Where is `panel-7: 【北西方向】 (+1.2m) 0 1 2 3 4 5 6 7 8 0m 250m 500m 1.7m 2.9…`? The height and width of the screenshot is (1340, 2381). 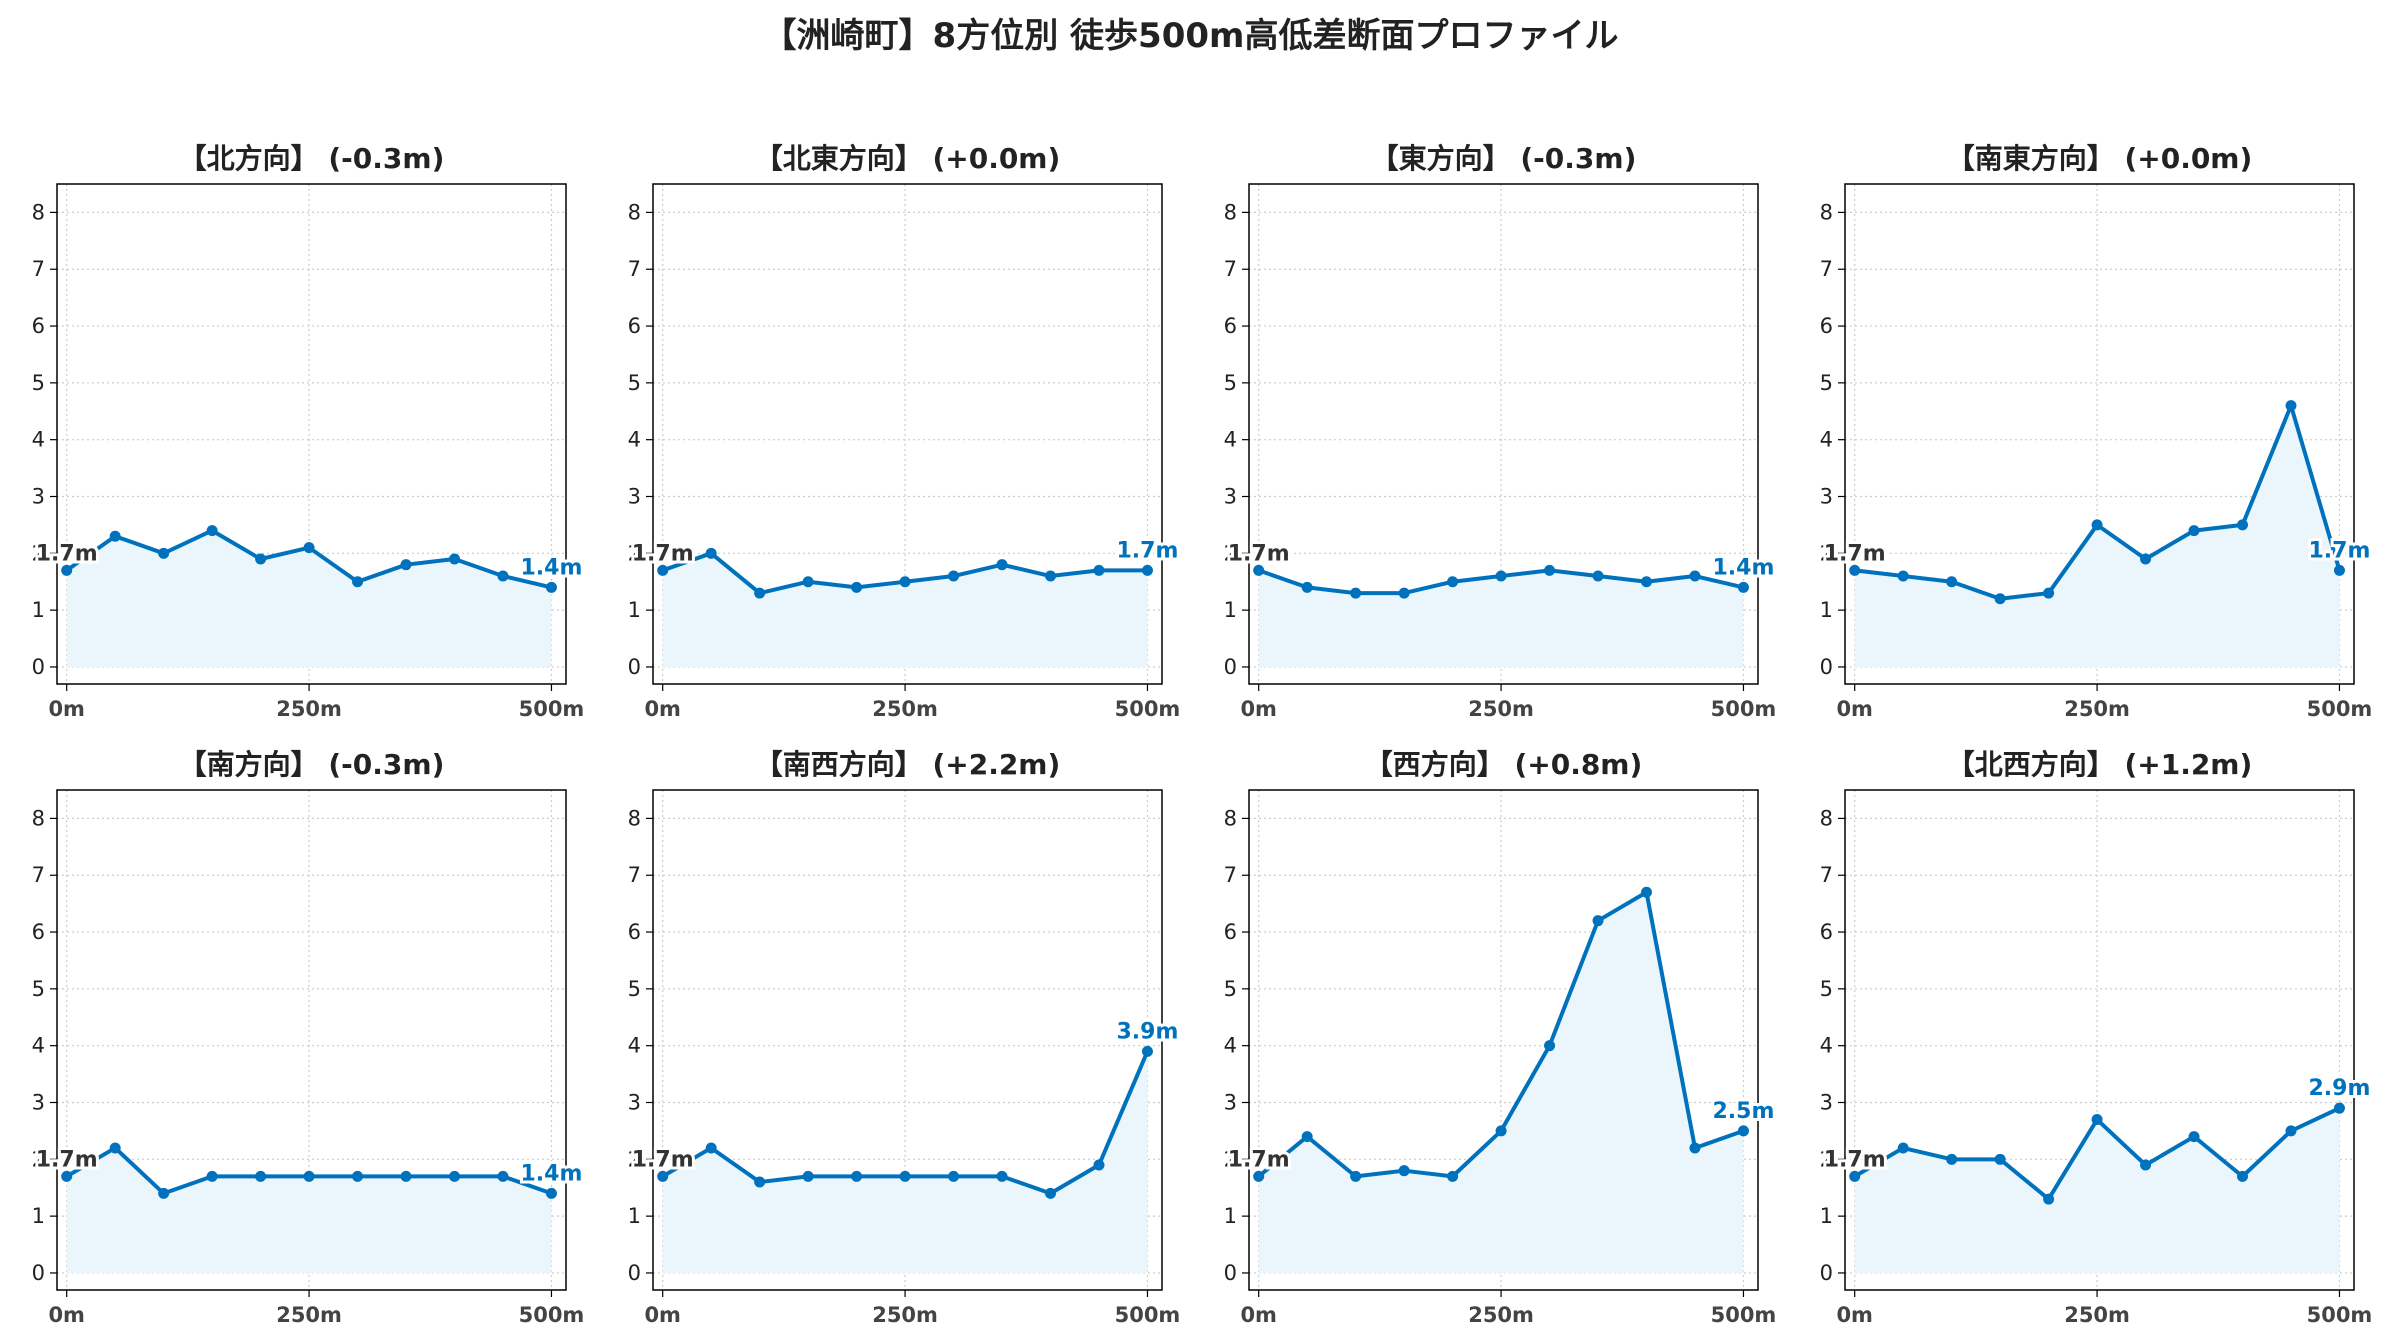 panel-7: 【北西方向】 (+1.2m) 0 1 2 3 4 5 6 7 8 0m 250m 500m 1.7m 2.9… is located at coordinates (2097, 1037).